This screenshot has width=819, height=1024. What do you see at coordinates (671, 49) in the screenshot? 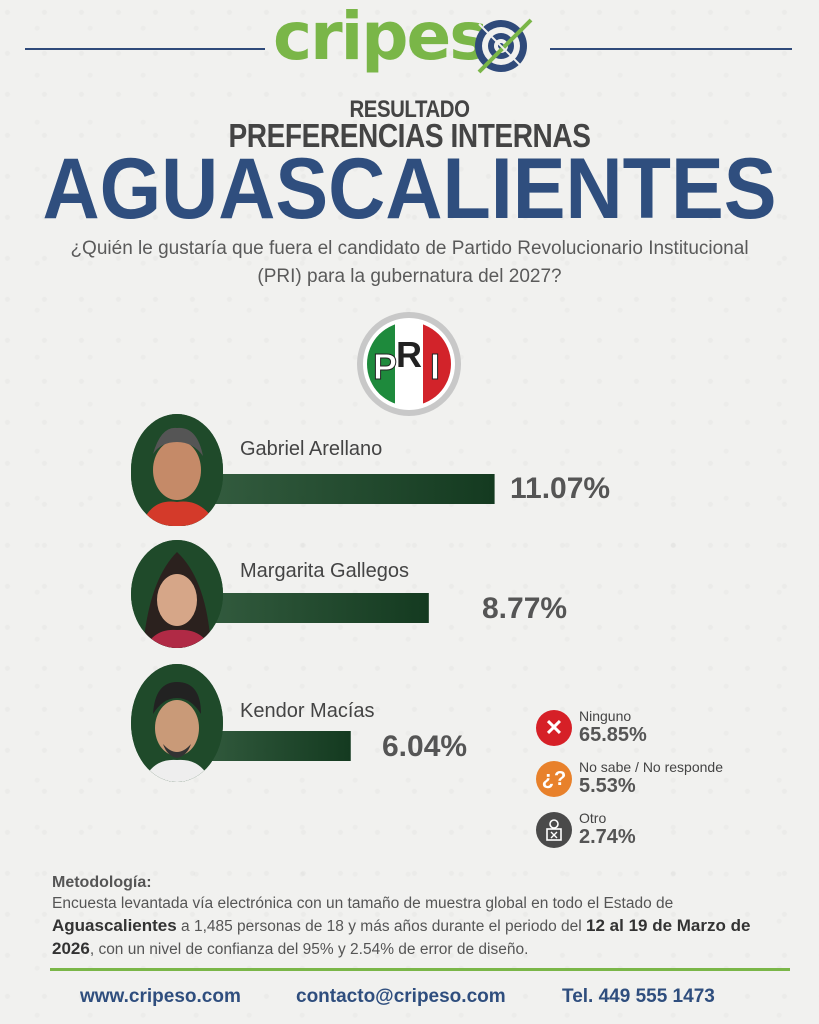
I see `header-line-right` at bounding box center [671, 49].